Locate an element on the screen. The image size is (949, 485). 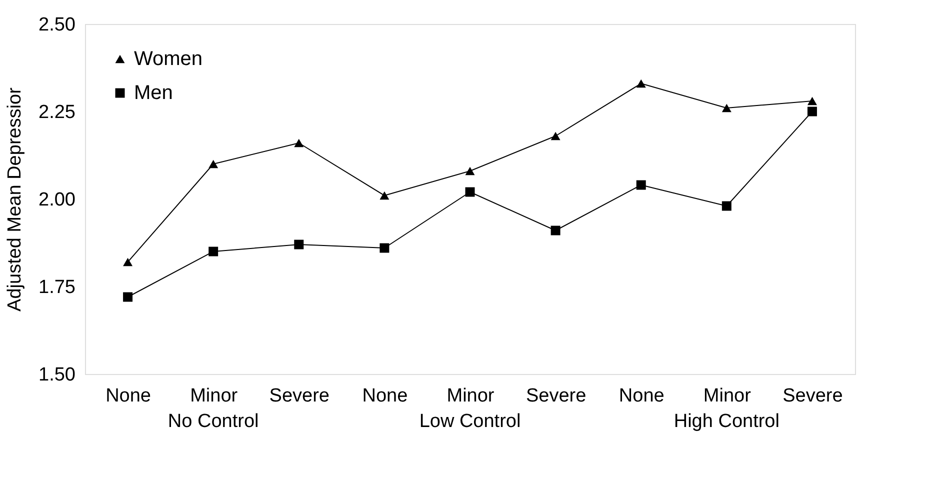
text: High Control is located at coordinates (727, 421).